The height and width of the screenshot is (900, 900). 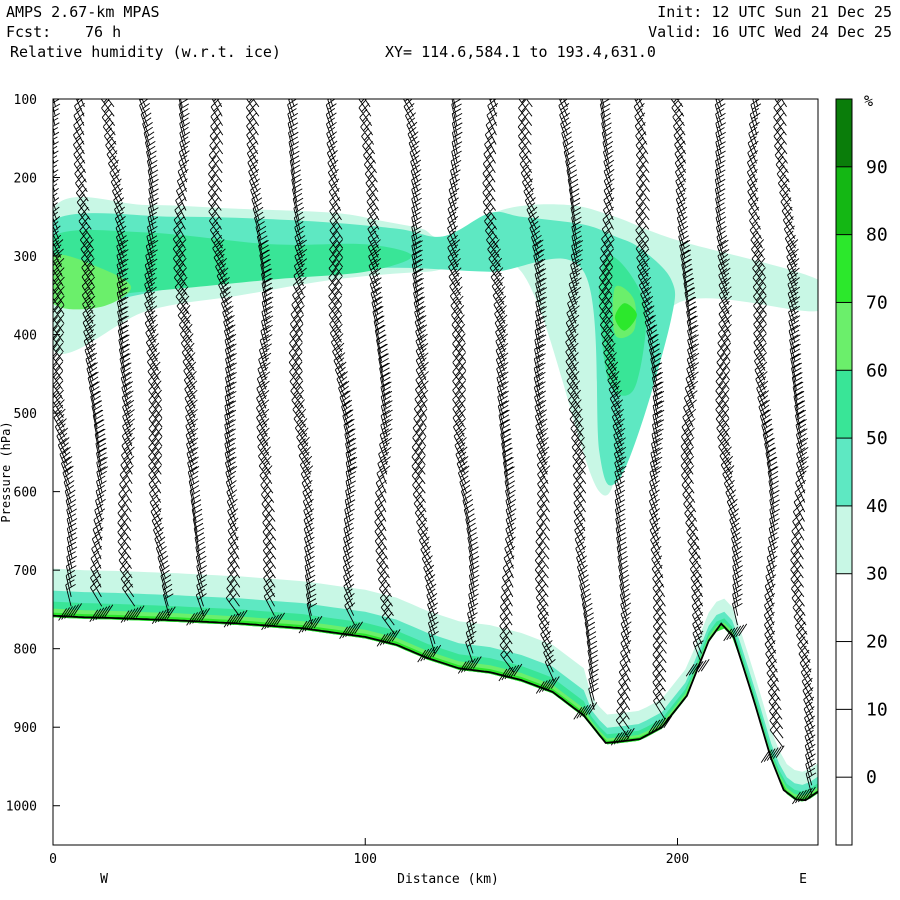 I want to click on colorbar-label-30: 30, so click(x=877, y=574).